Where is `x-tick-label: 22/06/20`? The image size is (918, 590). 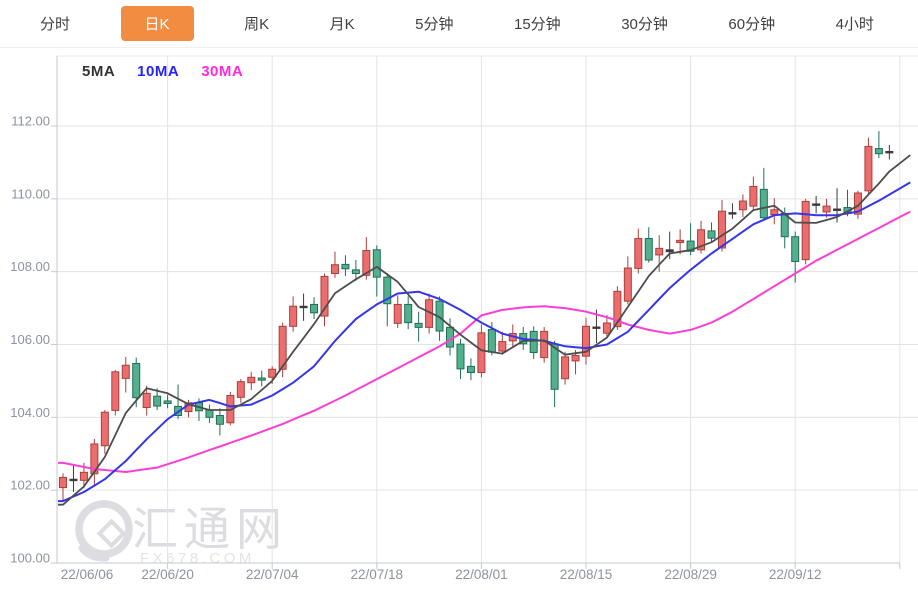
x-tick-label: 22/06/20 is located at coordinates (167, 574).